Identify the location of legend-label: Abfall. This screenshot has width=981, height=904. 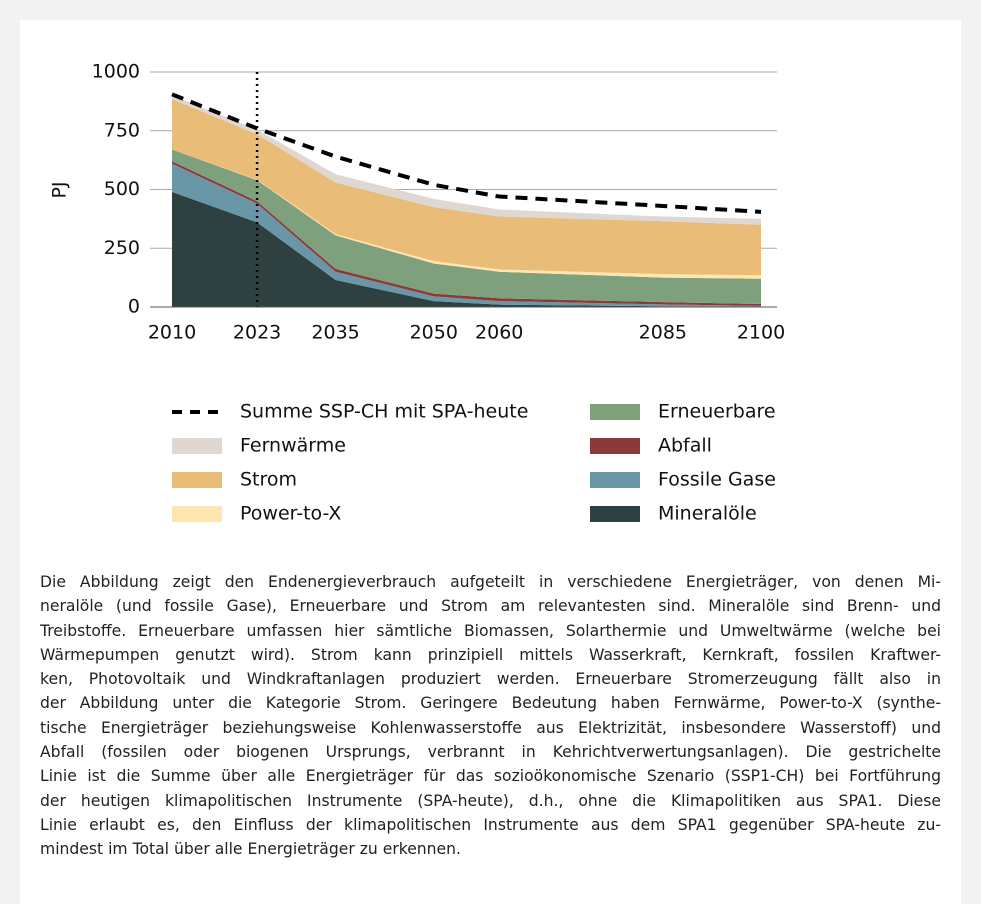
(685, 446).